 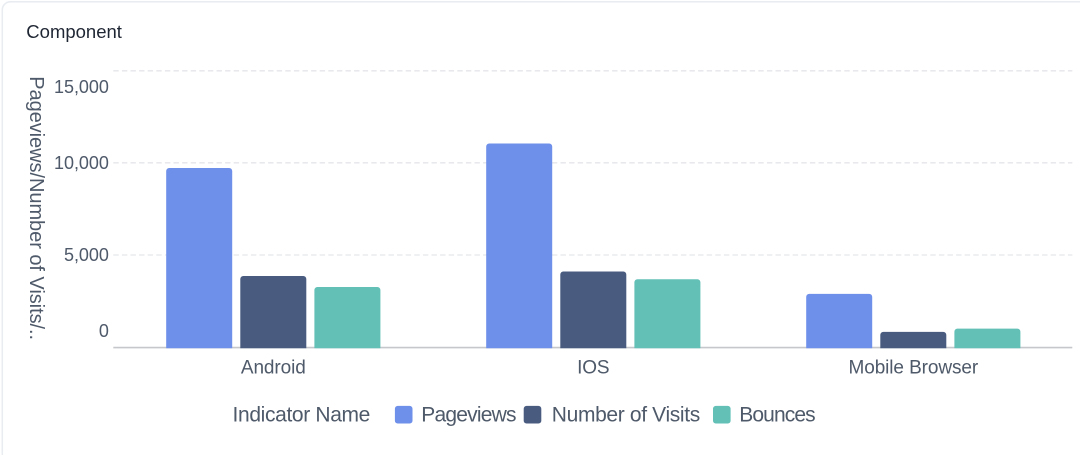 What do you see at coordinates (36, 208) in the screenshot?
I see `svg-text: Pageviews/Number of Visits/..` at bounding box center [36, 208].